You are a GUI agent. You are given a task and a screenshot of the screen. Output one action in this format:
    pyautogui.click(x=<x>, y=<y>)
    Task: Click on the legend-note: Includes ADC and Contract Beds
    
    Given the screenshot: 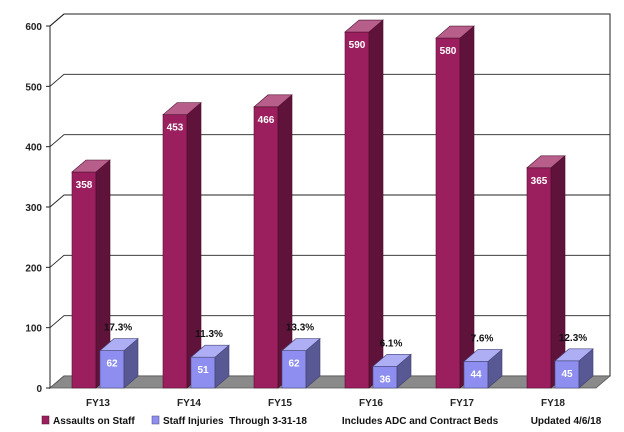 What is the action you would take?
    pyautogui.click(x=420, y=421)
    